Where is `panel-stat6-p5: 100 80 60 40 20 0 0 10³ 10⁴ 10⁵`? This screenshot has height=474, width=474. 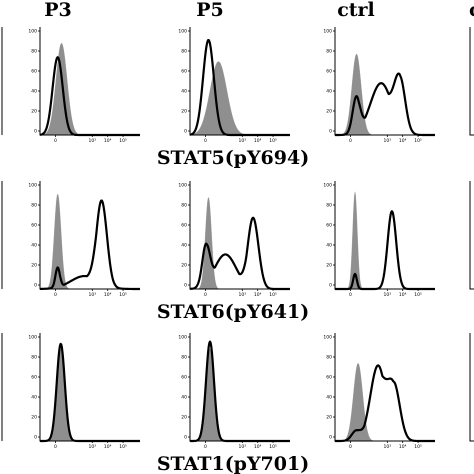
panel-stat6-p5: 100 80 60 40 20 0 0 10³ 10⁴ 10⁵ is located at coordinates (234, 239).